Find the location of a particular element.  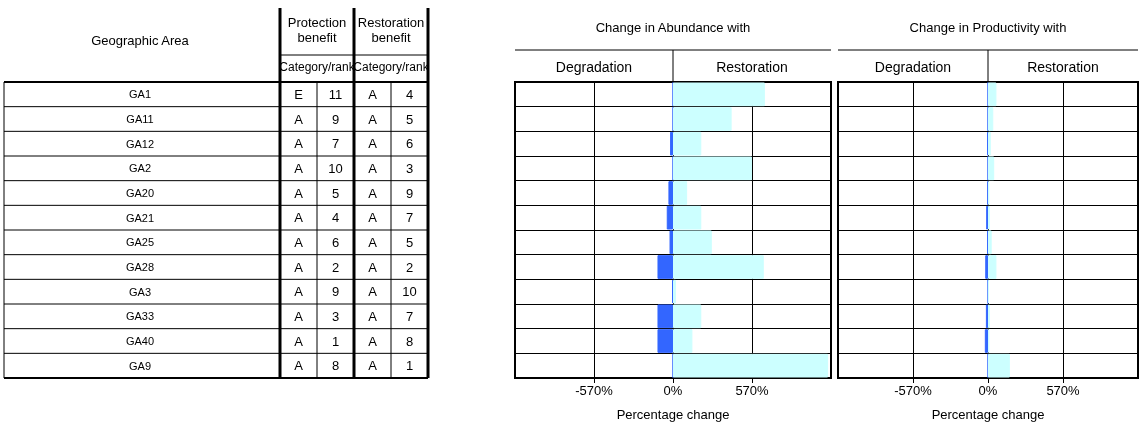

text: Restoration is located at coordinates (1063, 67).